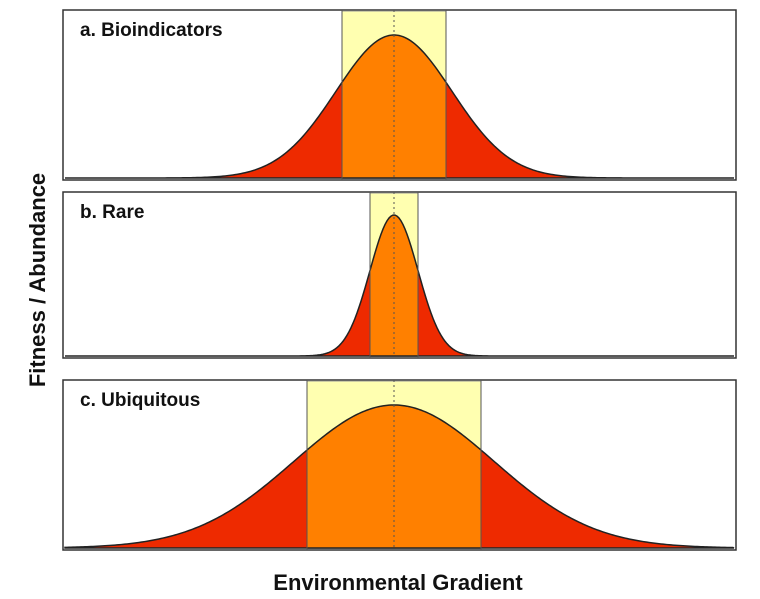 Image resolution: width=760 pixels, height=599 pixels. What do you see at coordinates (151, 30) in the screenshot?
I see `panel-label: a. Bioindicators` at bounding box center [151, 30].